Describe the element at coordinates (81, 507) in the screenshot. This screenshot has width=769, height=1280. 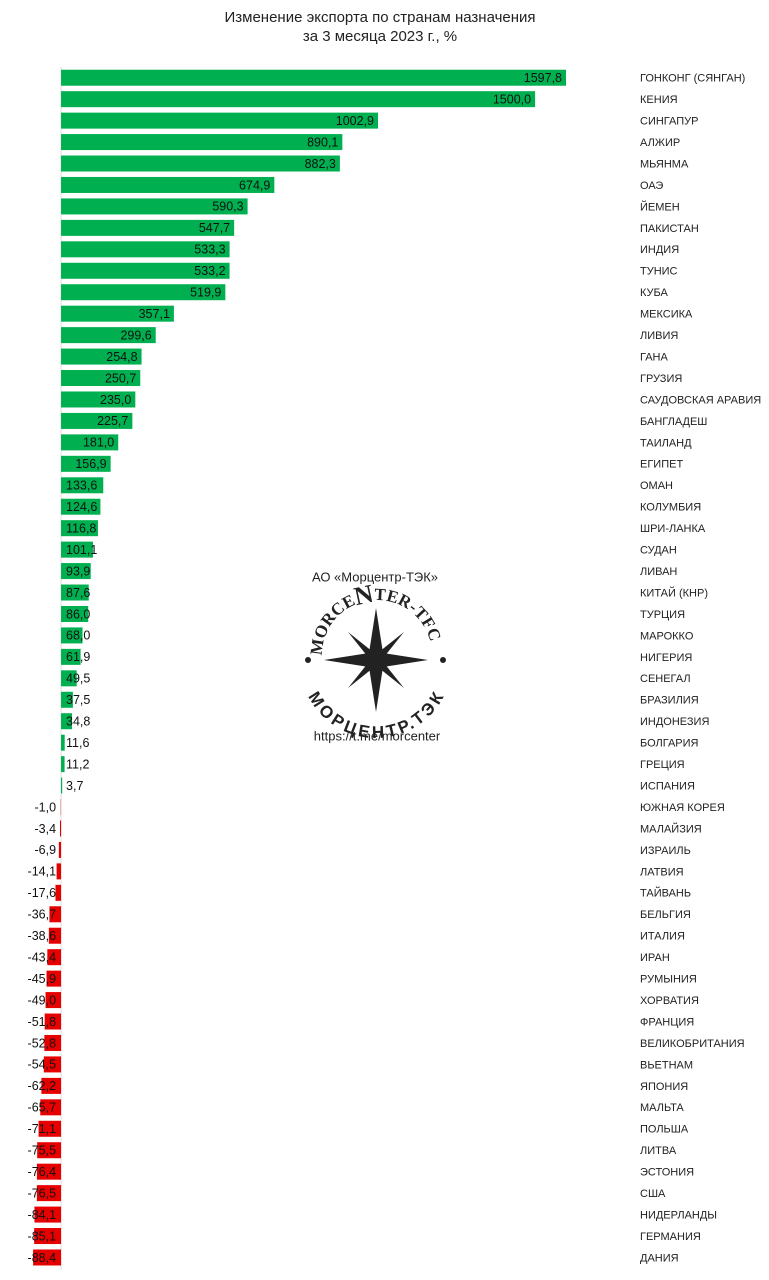
I see `value-label: 124,6` at that location.